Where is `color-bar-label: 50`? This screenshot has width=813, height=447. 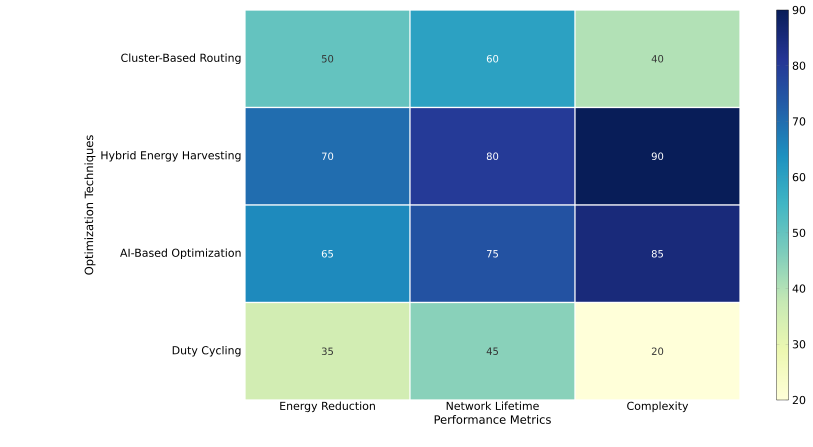 color-bar-label: 50 is located at coordinates (799, 232).